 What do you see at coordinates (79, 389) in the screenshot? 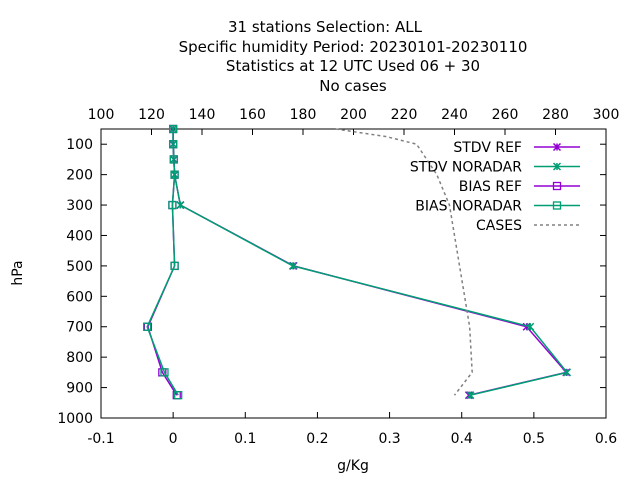
I see `y-tick-label: 900` at bounding box center [79, 389].